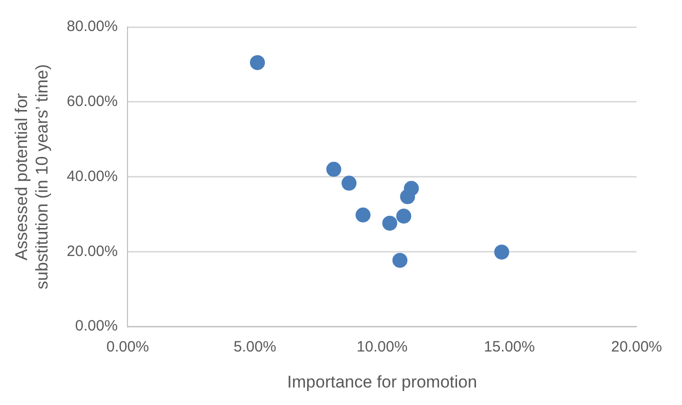 This screenshot has height=405, width=682. Describe the element at coordinates (382, 382) in the screenshot. I see `x-axis-title: Importance for promotion` at that location.